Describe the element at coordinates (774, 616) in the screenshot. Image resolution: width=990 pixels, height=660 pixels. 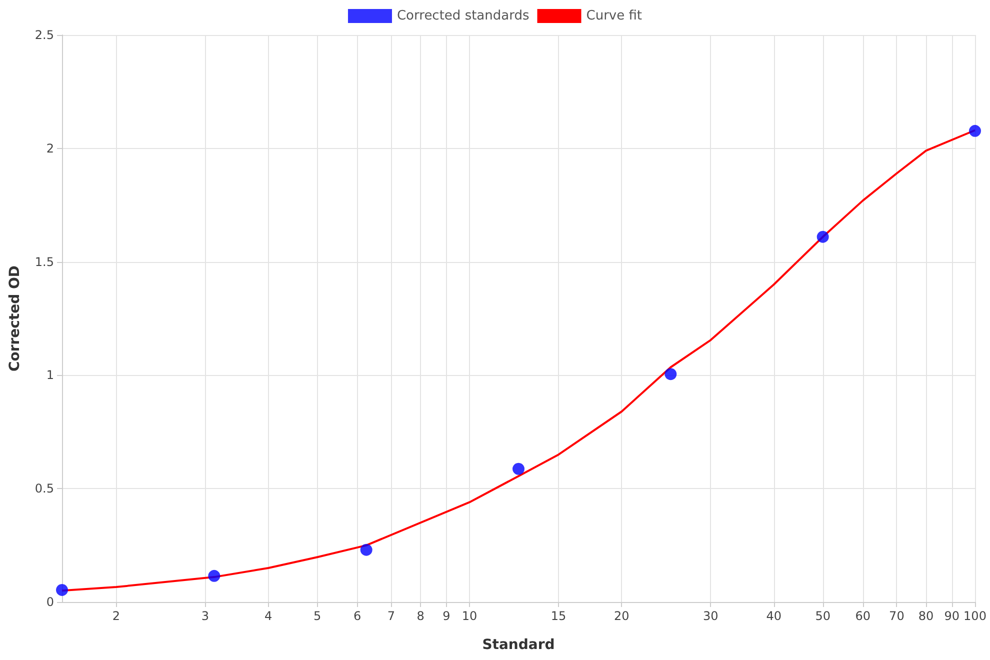
I see `x-tick-label: 40` at that location.